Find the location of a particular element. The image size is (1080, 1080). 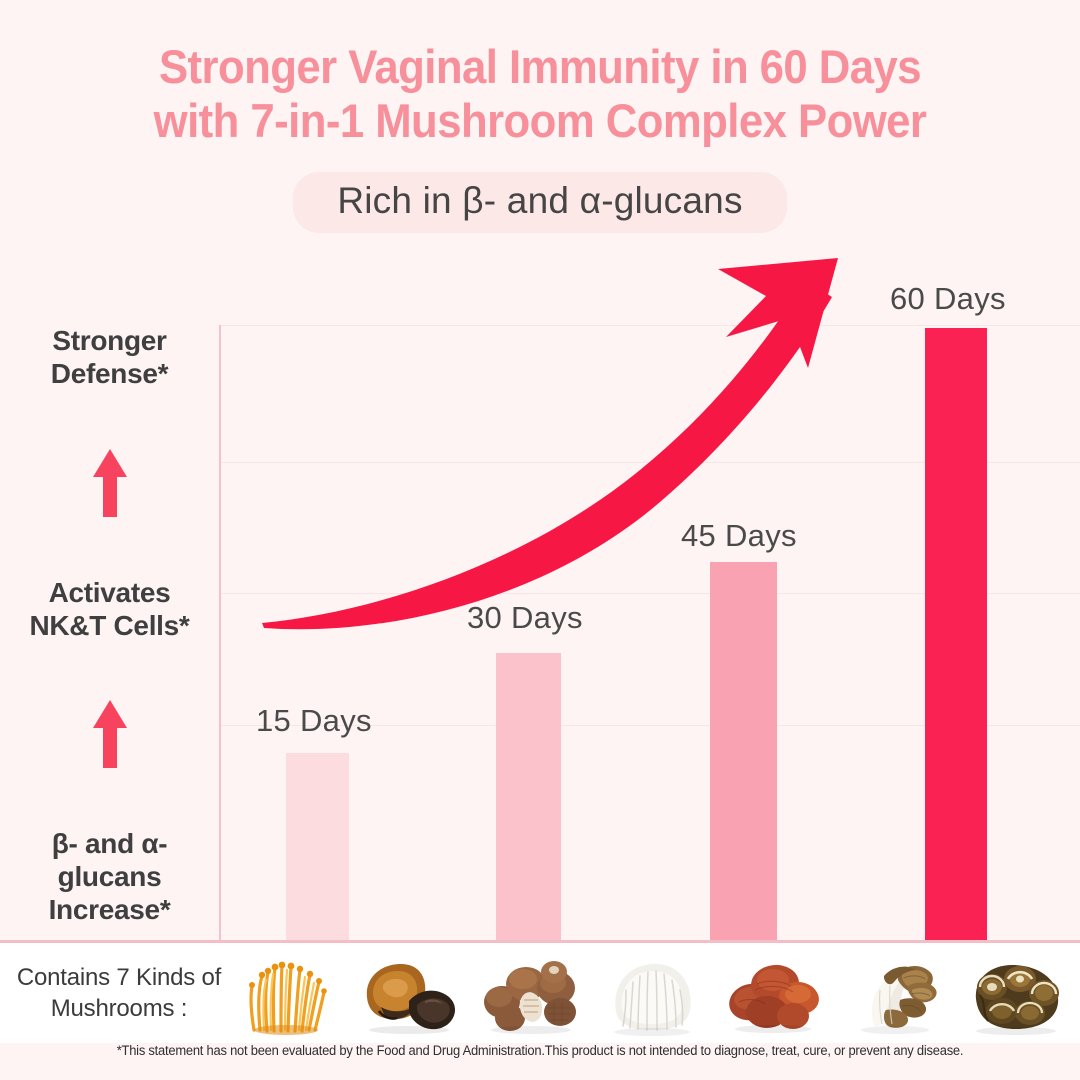

subtitle-container: Rich in β- and α-glucans is located at coordinates (540, 202).